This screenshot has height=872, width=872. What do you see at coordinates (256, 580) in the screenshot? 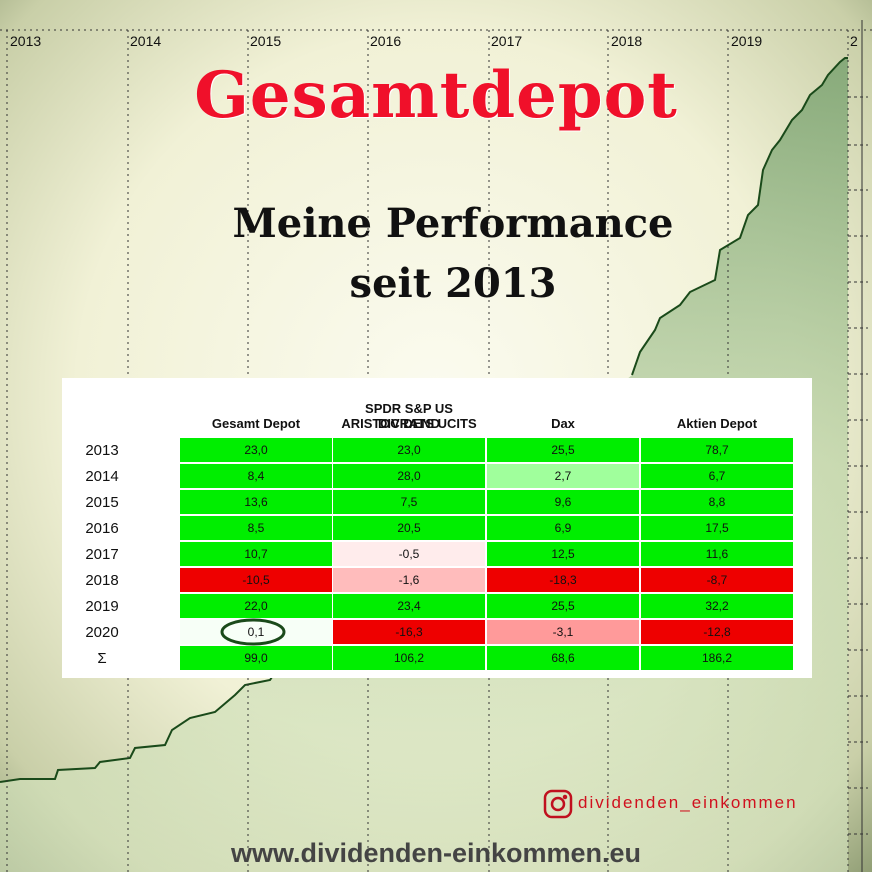
I see `table-cell: -10,5` at bounding box center [256, 580].